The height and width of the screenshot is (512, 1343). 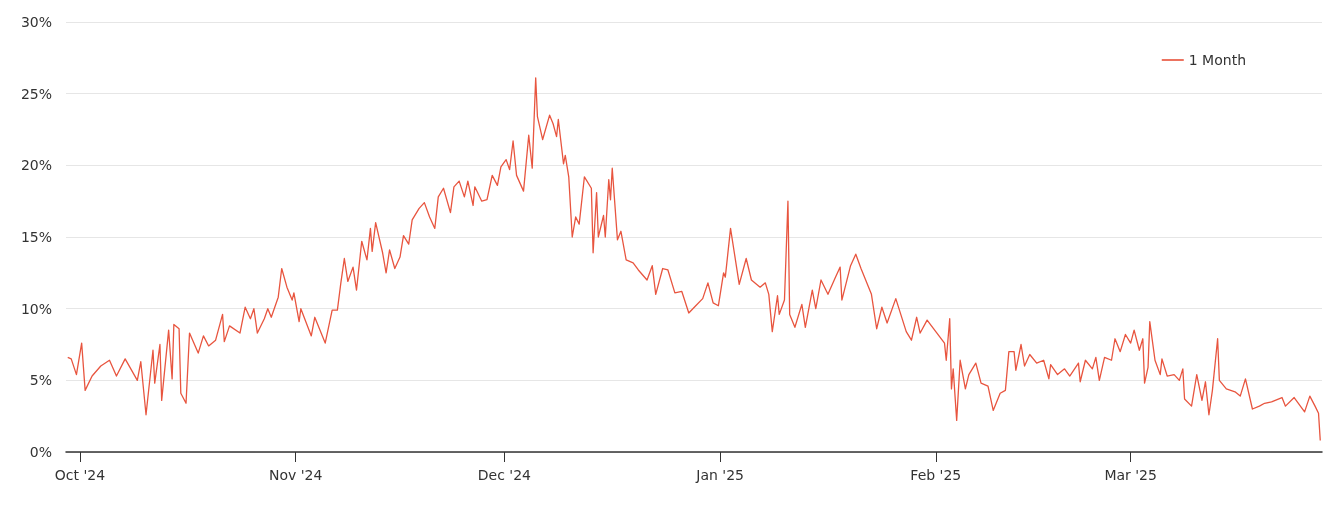 I want to click on y-tick-label: 10%, so click(x=36, y=308).